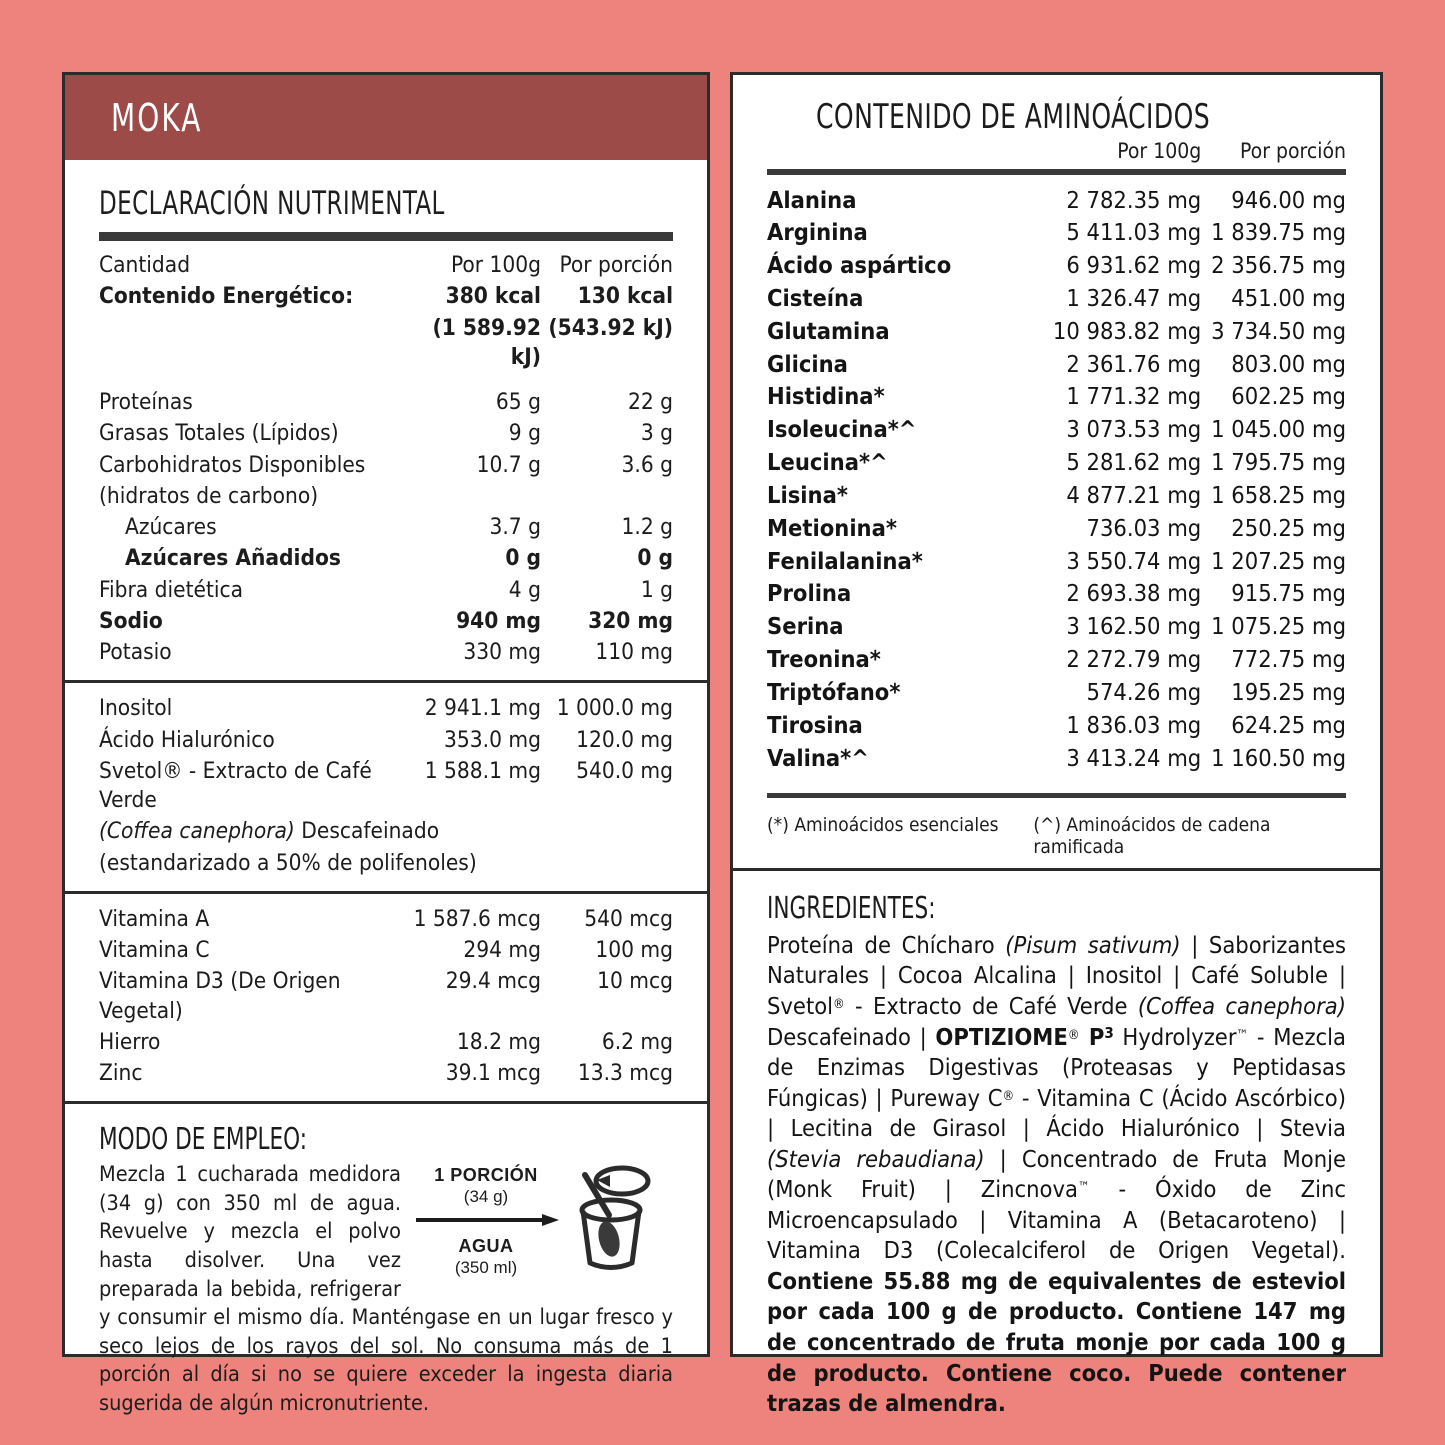  What do you see at coordinates (1134, 593) in the screenshot?
I see `amino-per100: 2 693.38 mg` at bounding box center [1134, 593].